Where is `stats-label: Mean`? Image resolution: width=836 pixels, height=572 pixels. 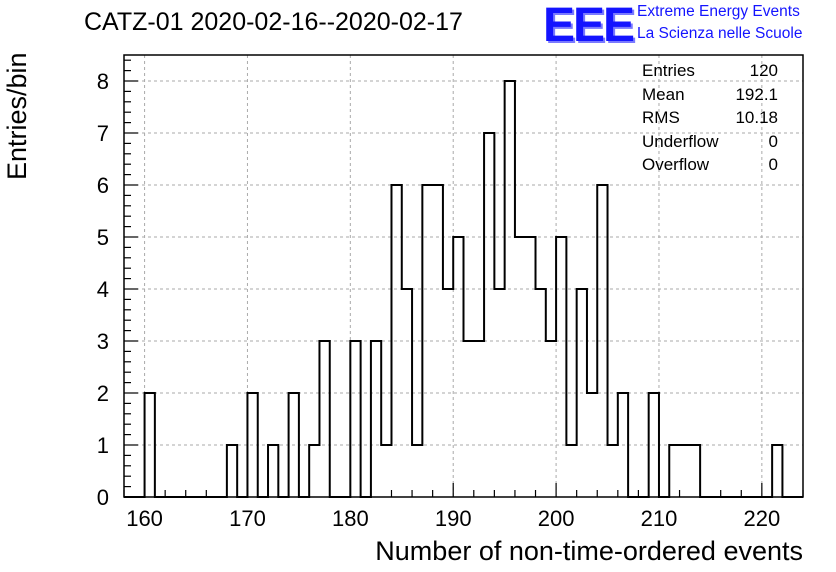
stats-label: Mean is located at coordinates (663, 94).